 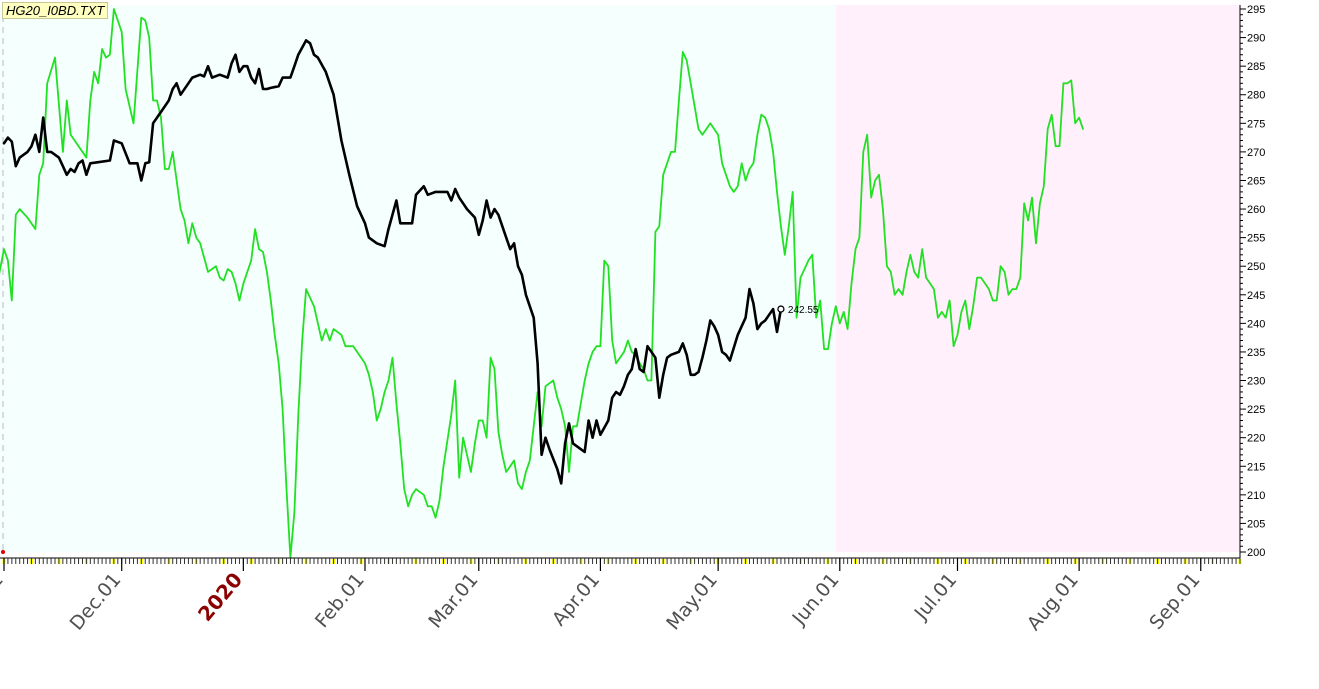 What do you see at coordinates (936, 597) in the screenshot?
I see `x-month-label: Jul.01` at bounding box center [936, 597].